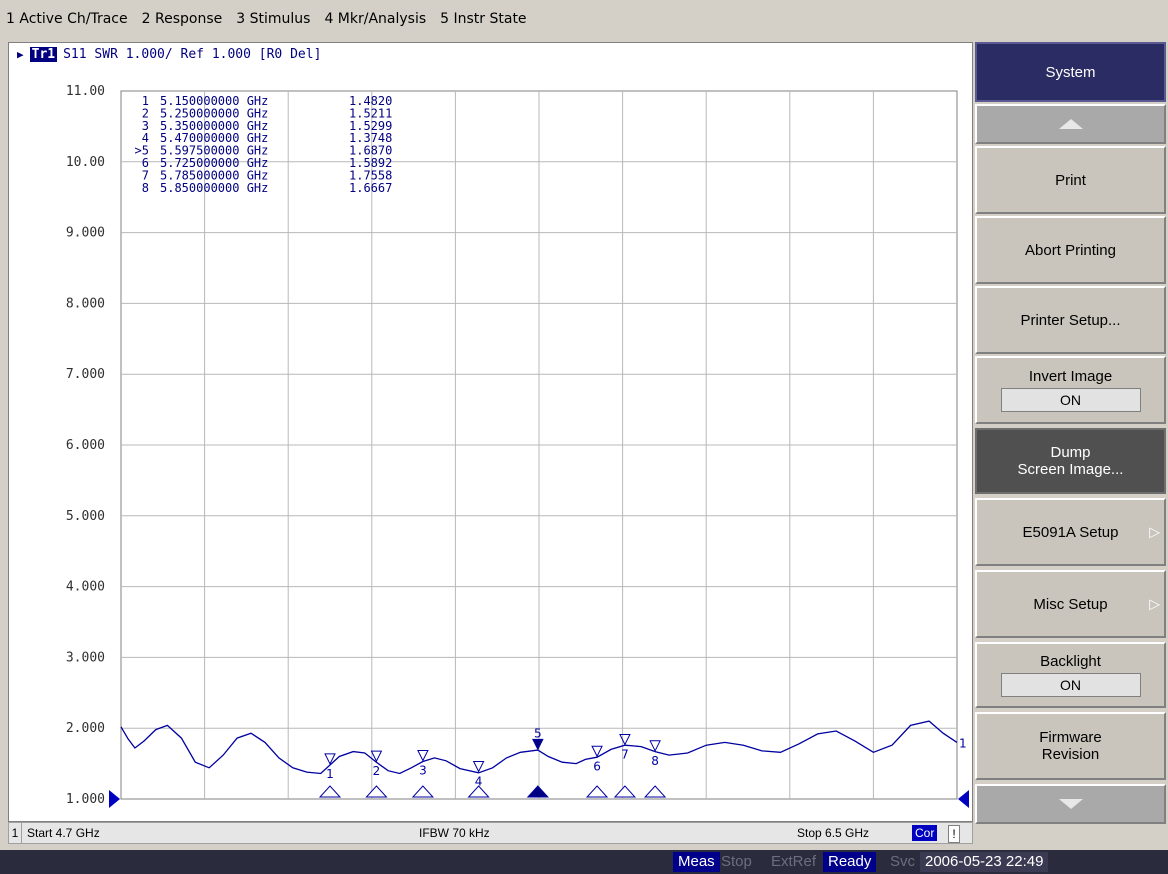 The image size is (1168, 874). I want to click on marker-table-number: 1, so click(145, 101).